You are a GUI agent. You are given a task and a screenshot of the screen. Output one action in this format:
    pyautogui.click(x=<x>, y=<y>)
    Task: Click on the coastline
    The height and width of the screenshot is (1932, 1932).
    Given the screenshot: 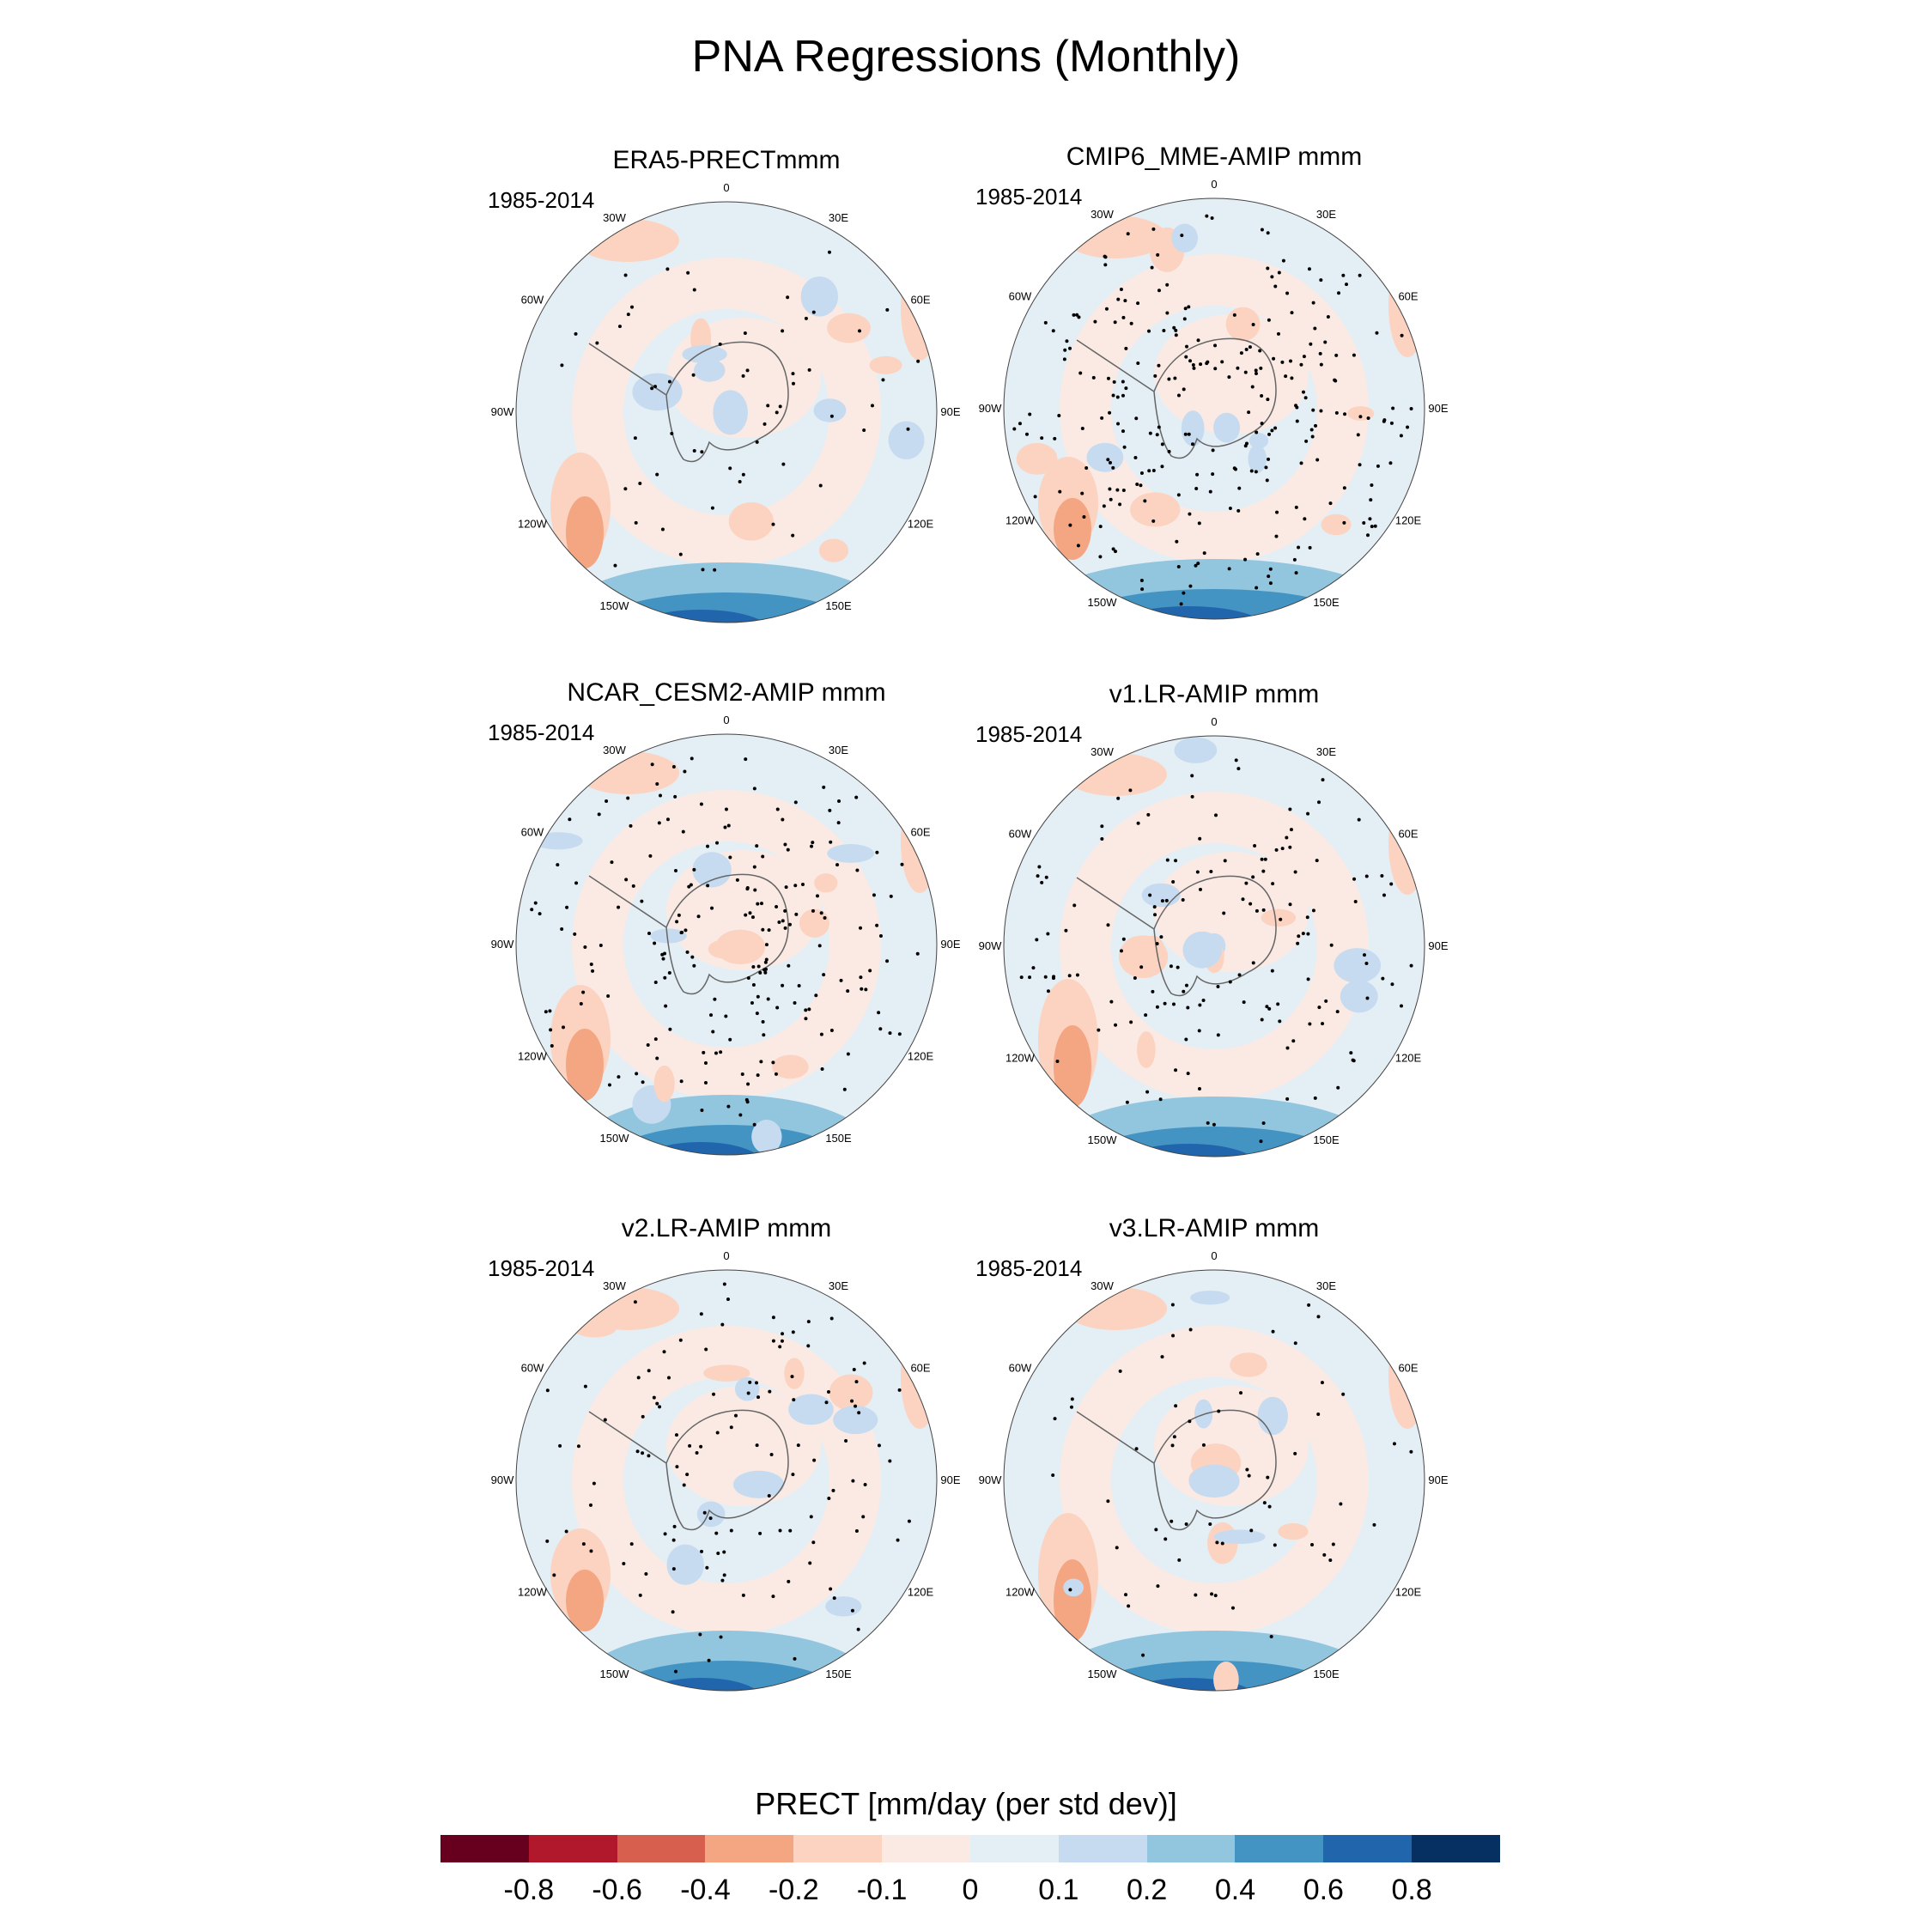 What is the action you would take?
    pyautogui.click(x=689, y=934)
    